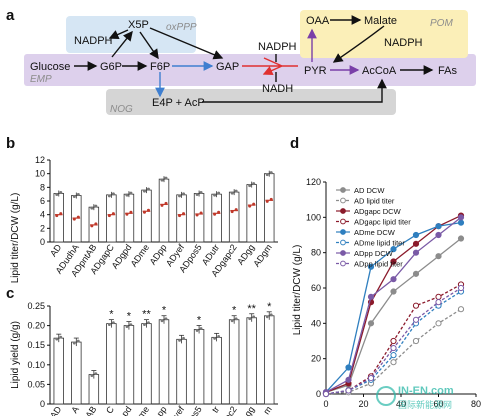 This screenshot has width=489, height=416. Describe the element at coordinates (313, 182) in the screenshot. I see `y-tick-label: 120` at that location.